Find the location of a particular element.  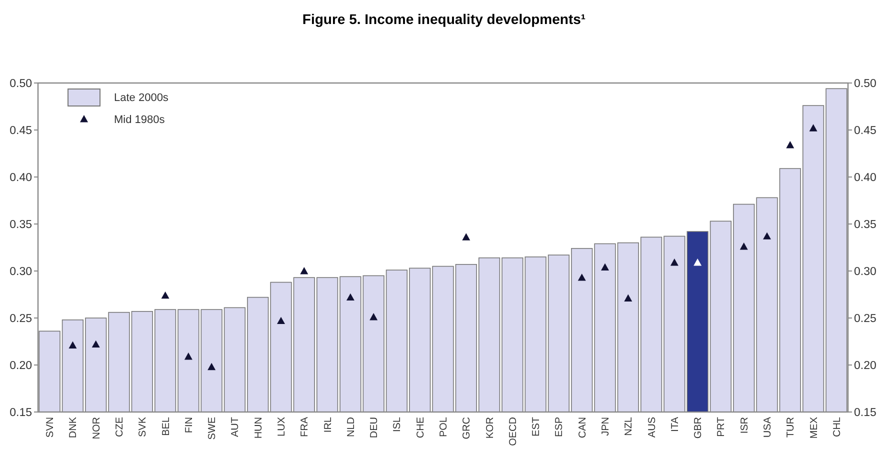

y-tick-label: 0.50 is located at coordinates (21, 84).